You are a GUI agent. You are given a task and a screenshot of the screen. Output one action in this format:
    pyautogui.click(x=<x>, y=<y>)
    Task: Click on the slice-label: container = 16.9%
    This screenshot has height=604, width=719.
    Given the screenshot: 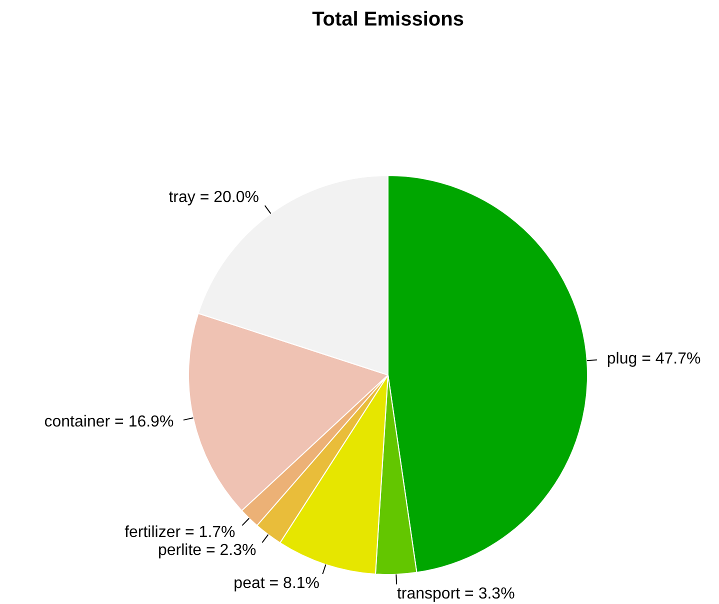 What is the action you would take?
    pyautogui.click(x=109, y=422)
    